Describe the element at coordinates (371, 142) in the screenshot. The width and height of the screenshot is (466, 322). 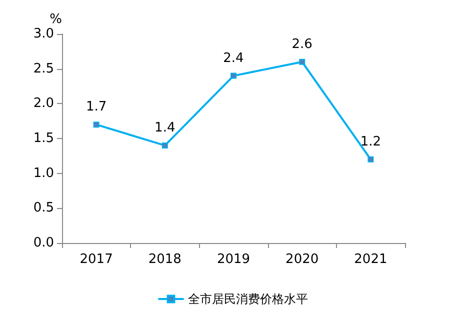
I see `data-label: 1.2` at that location.